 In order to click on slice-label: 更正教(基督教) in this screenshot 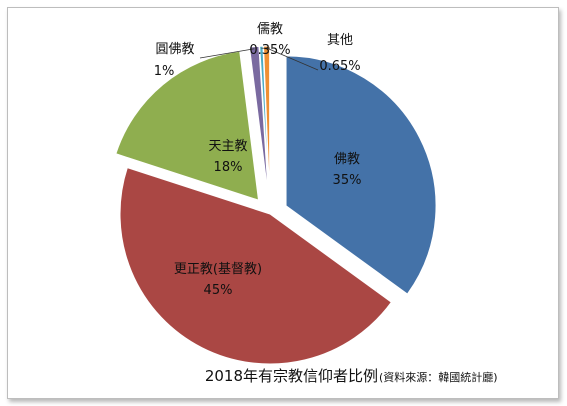, I will do `click(218, 269)`.